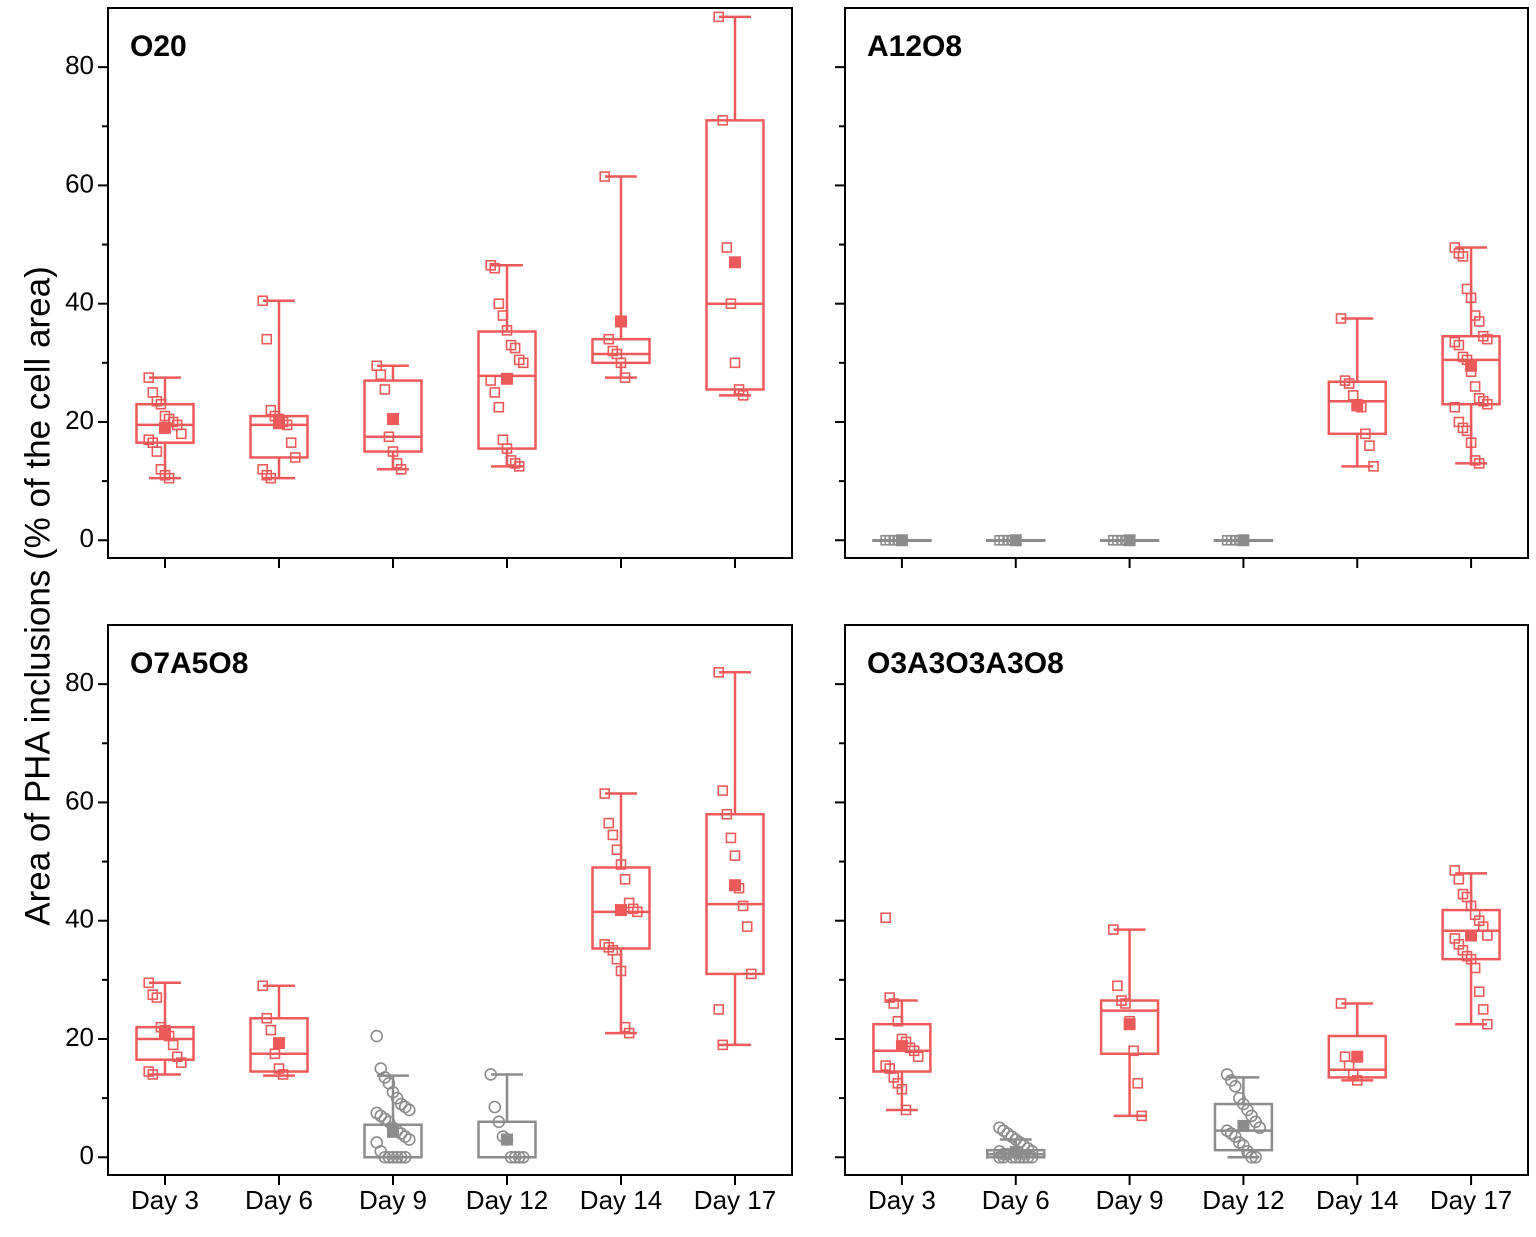 The width and height of the screenshot is (1536, 1237). I want to click on y-tick-label: 0, so click(87, 538).